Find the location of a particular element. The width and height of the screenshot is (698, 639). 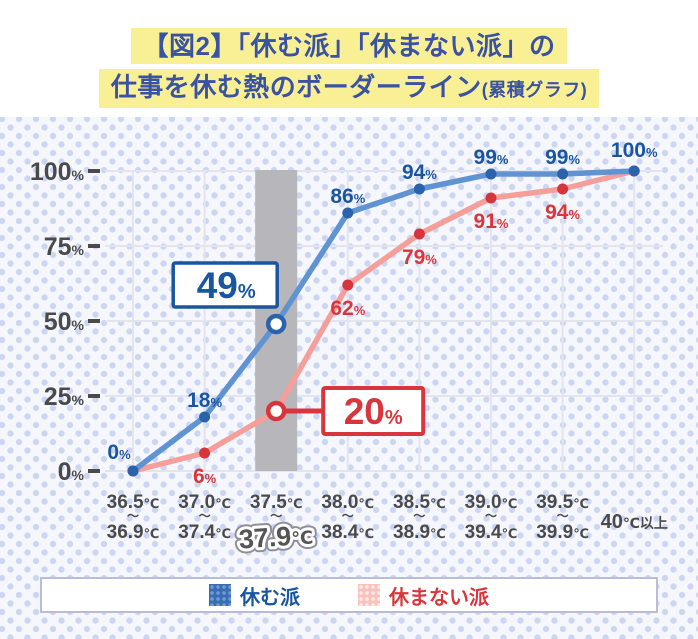

legend-item-yasumu: 休む派 is located at coordinates (254, 595).